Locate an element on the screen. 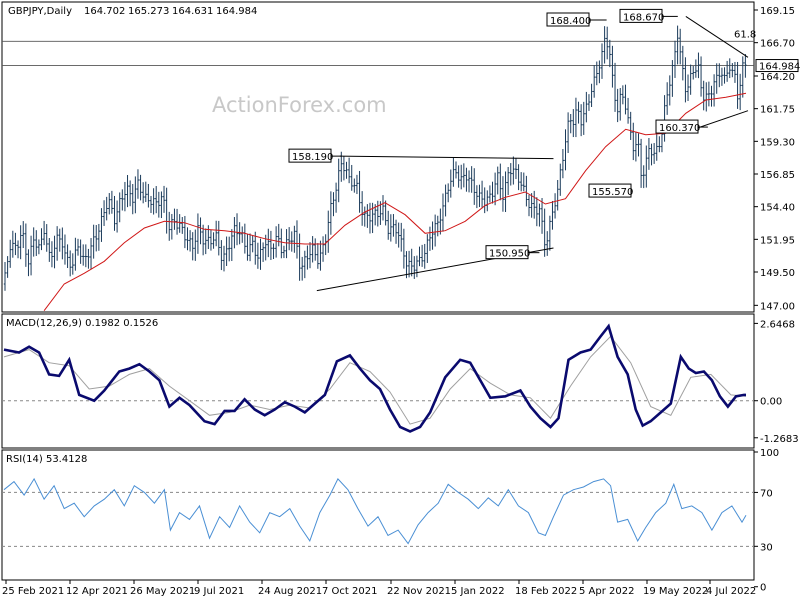  watermark: ActionForex.com is located at coordinates (299, 105).